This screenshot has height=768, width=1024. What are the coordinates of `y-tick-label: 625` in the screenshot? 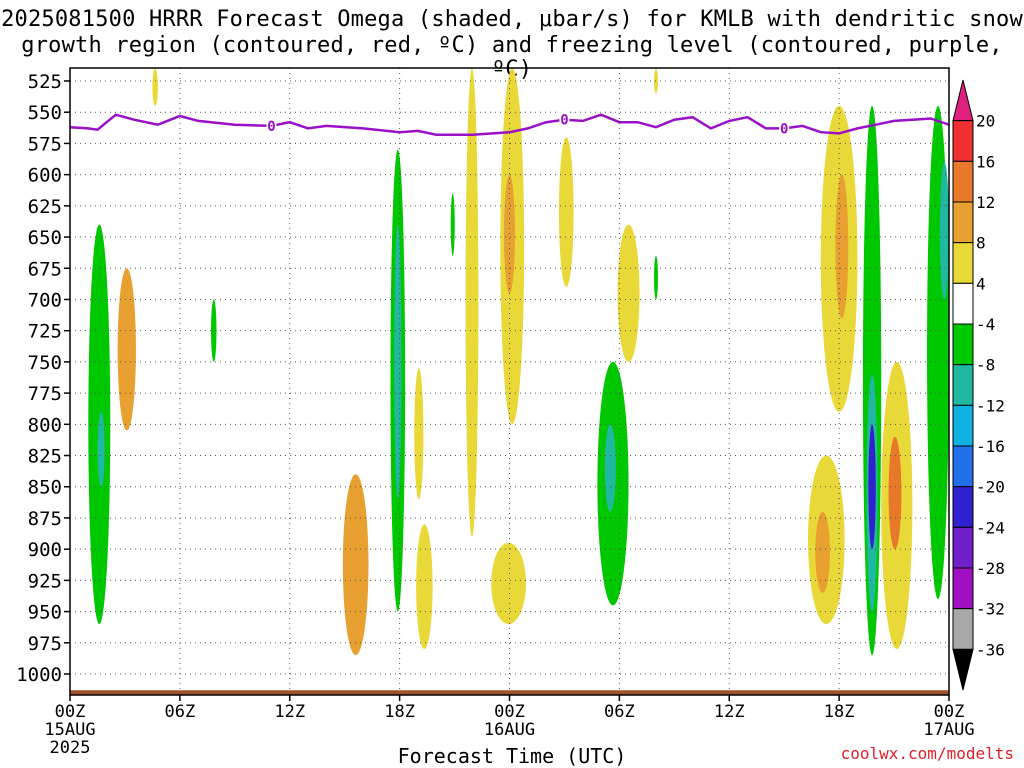 It's located at (45, 207).